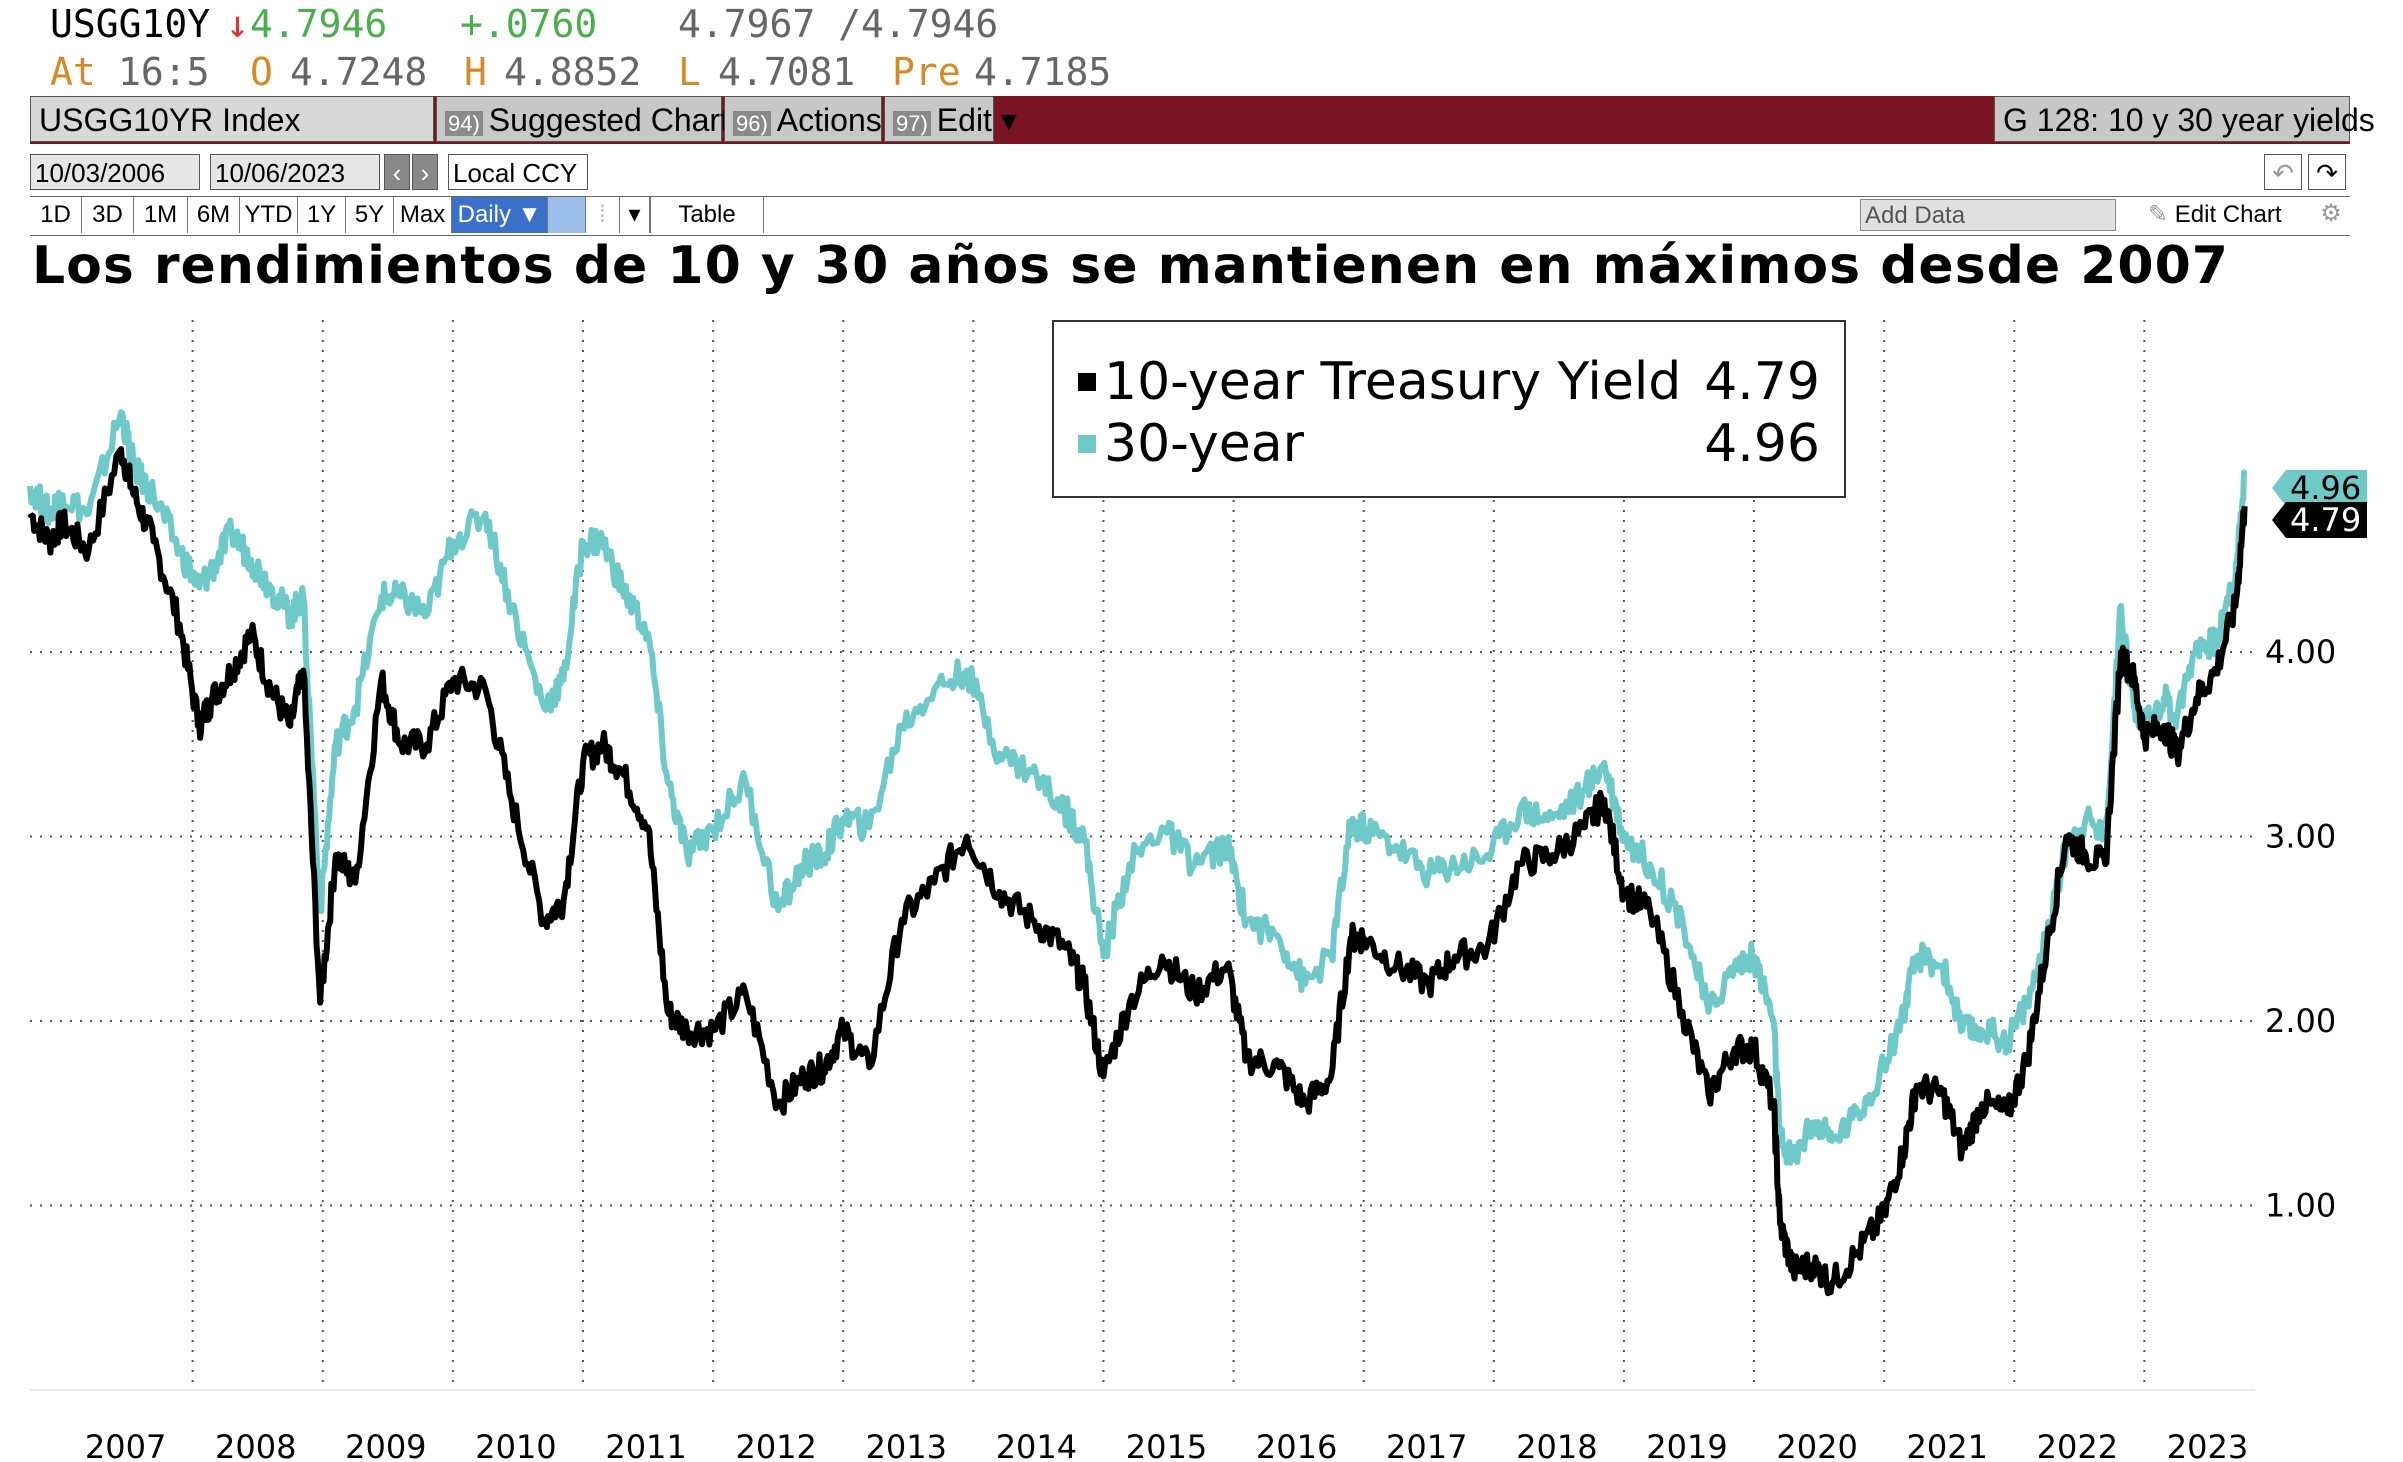 The image size is (2403, 1462). I want to click on high-value: 4.8852, so click(573, 72).